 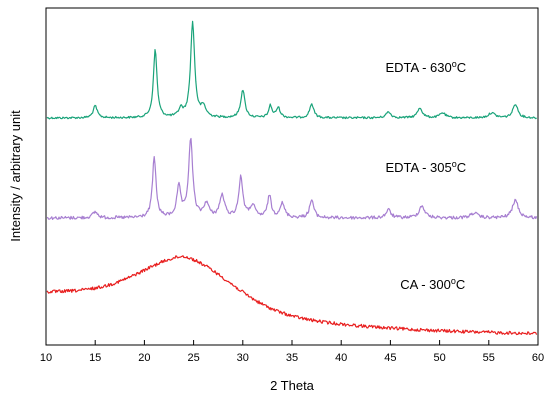 What do you see at coordinates (292, 358) in the screenshot?
I see `x-tick-label: 35` at bounding box center [292, 358].